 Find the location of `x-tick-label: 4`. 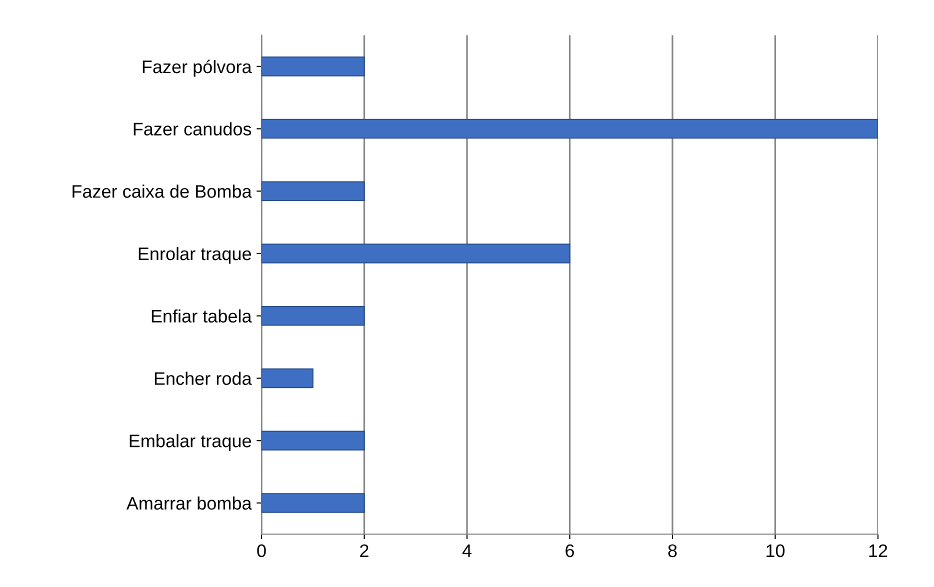

x-tick-label: 4 is located at coordinates (467, 550).